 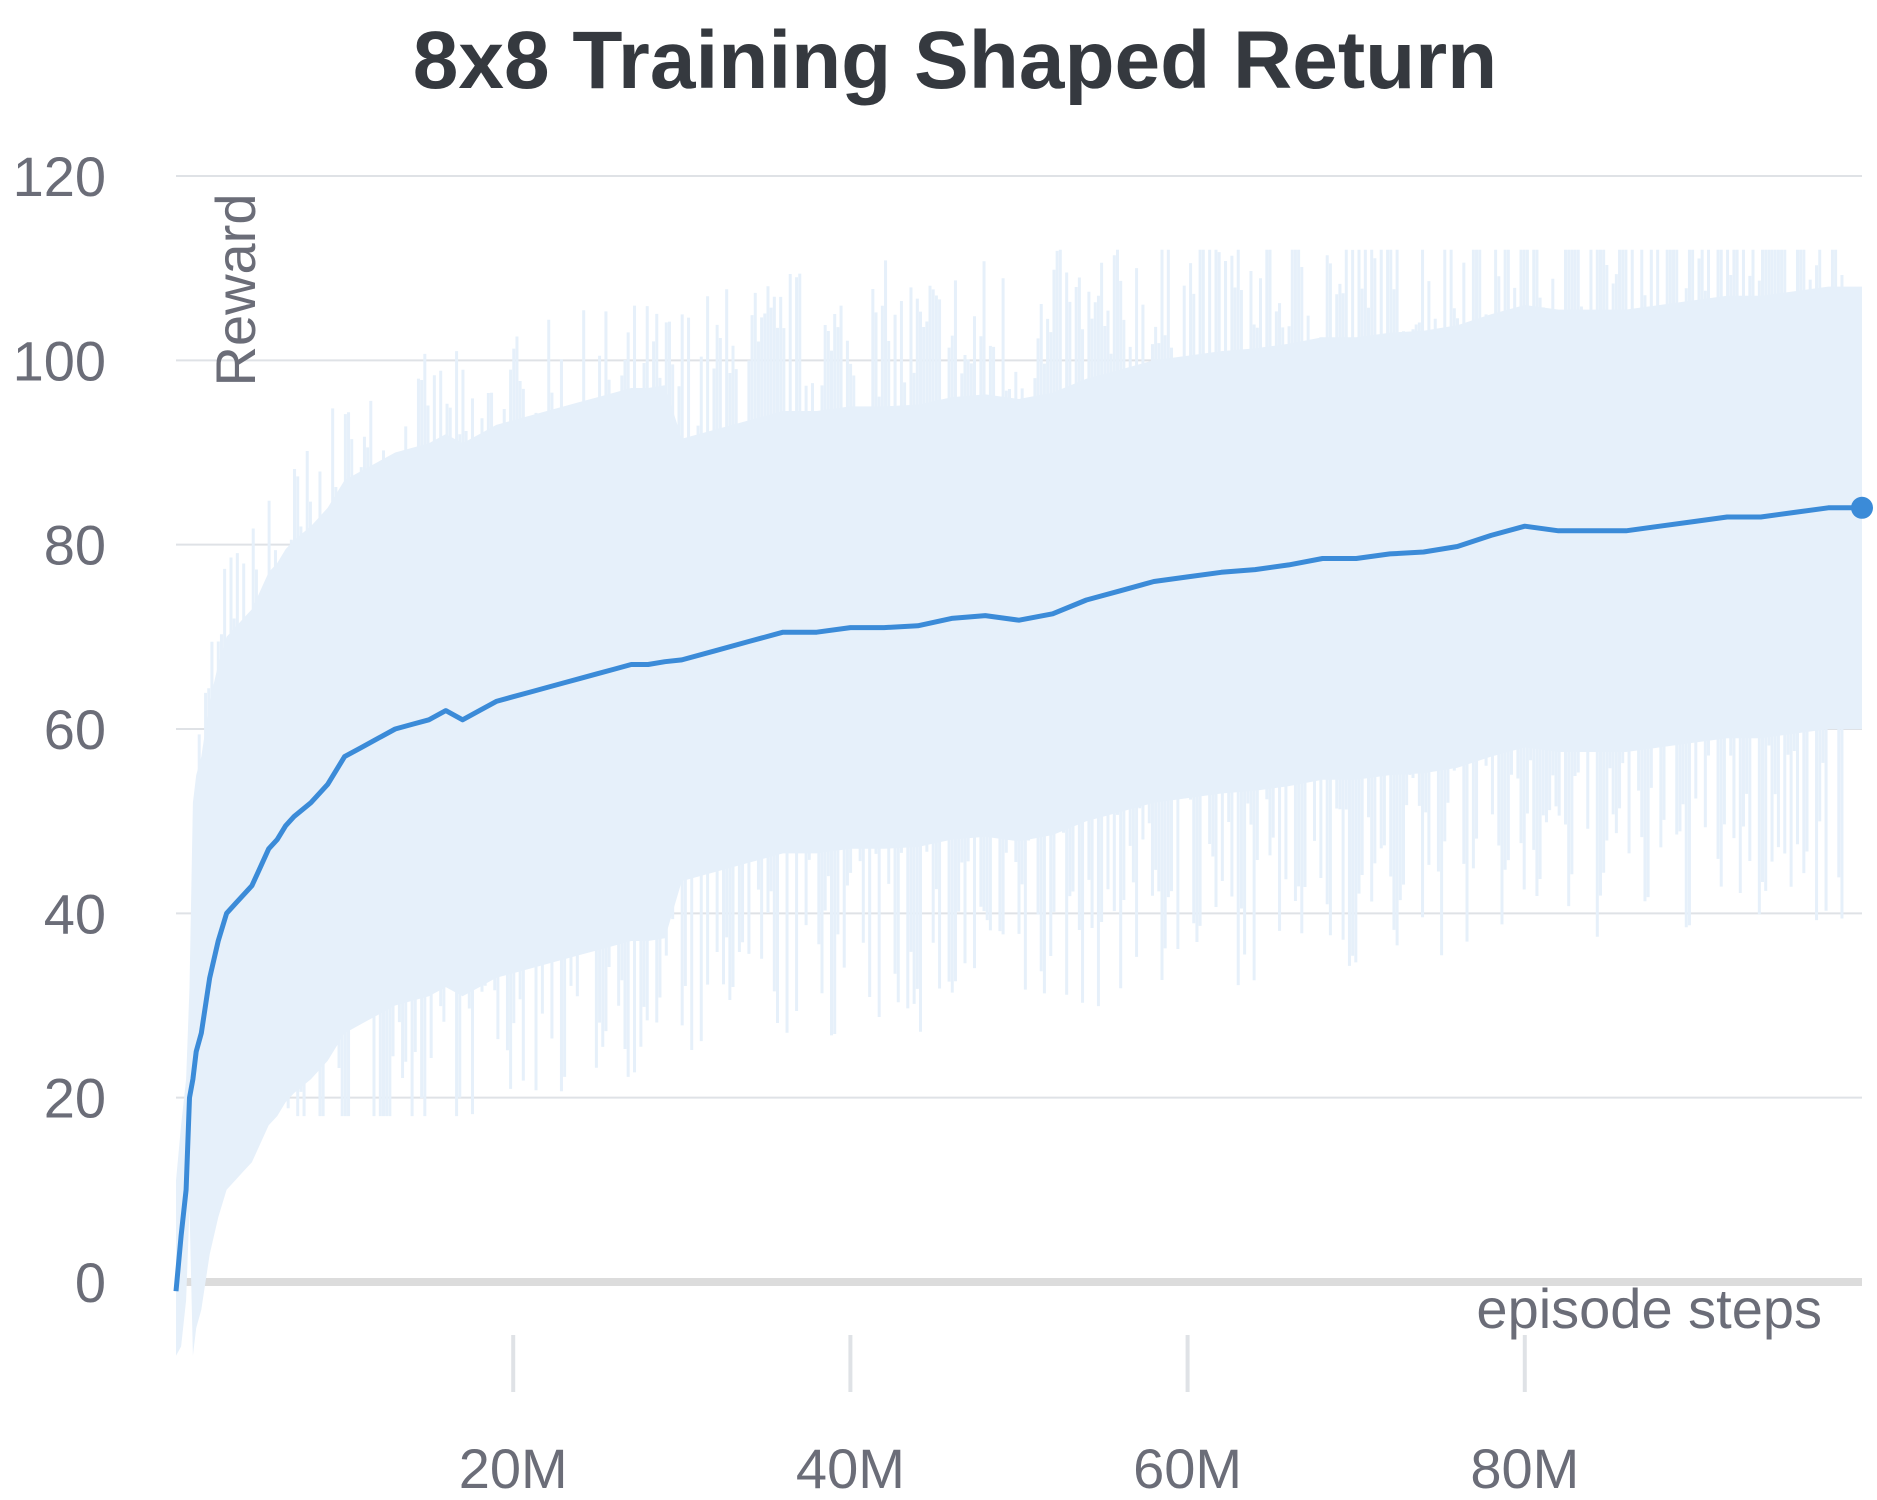 I want to click on y-tick-label: 60, so click(x=75, y=729).